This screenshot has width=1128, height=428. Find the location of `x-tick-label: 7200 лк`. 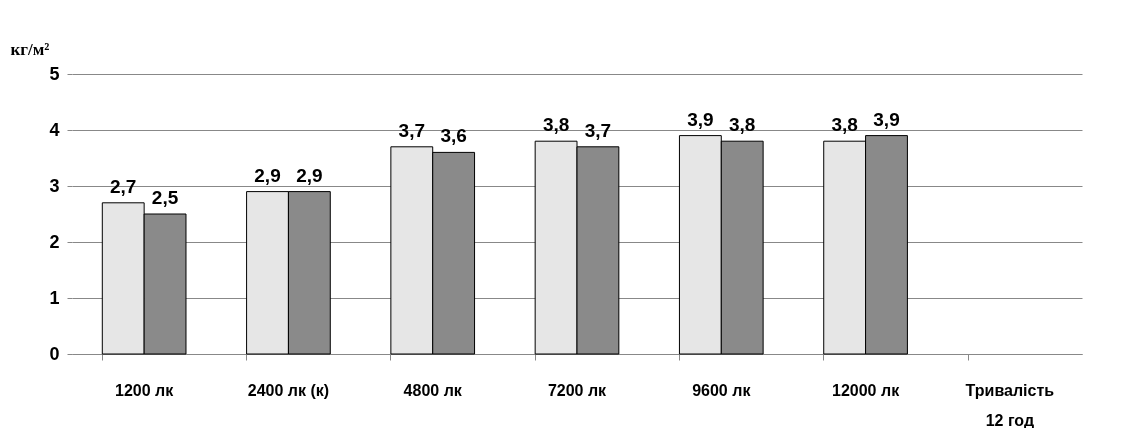

x-tick-label: 7200 лк is located at coordinates (577, 390).